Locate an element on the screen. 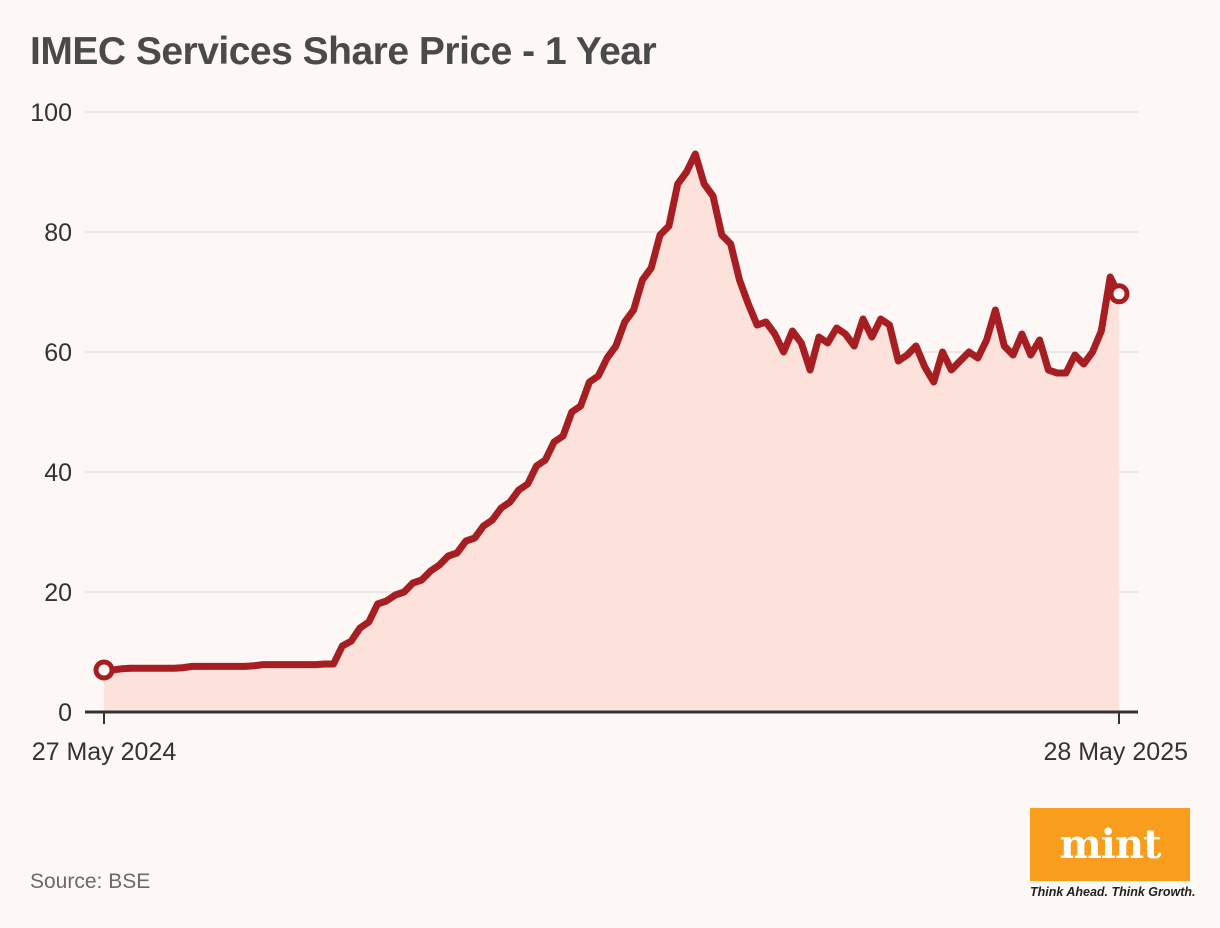 The height and width of the screenshot is (928, 1220). mint-logo: mint is located at coordinates (1110, 844).